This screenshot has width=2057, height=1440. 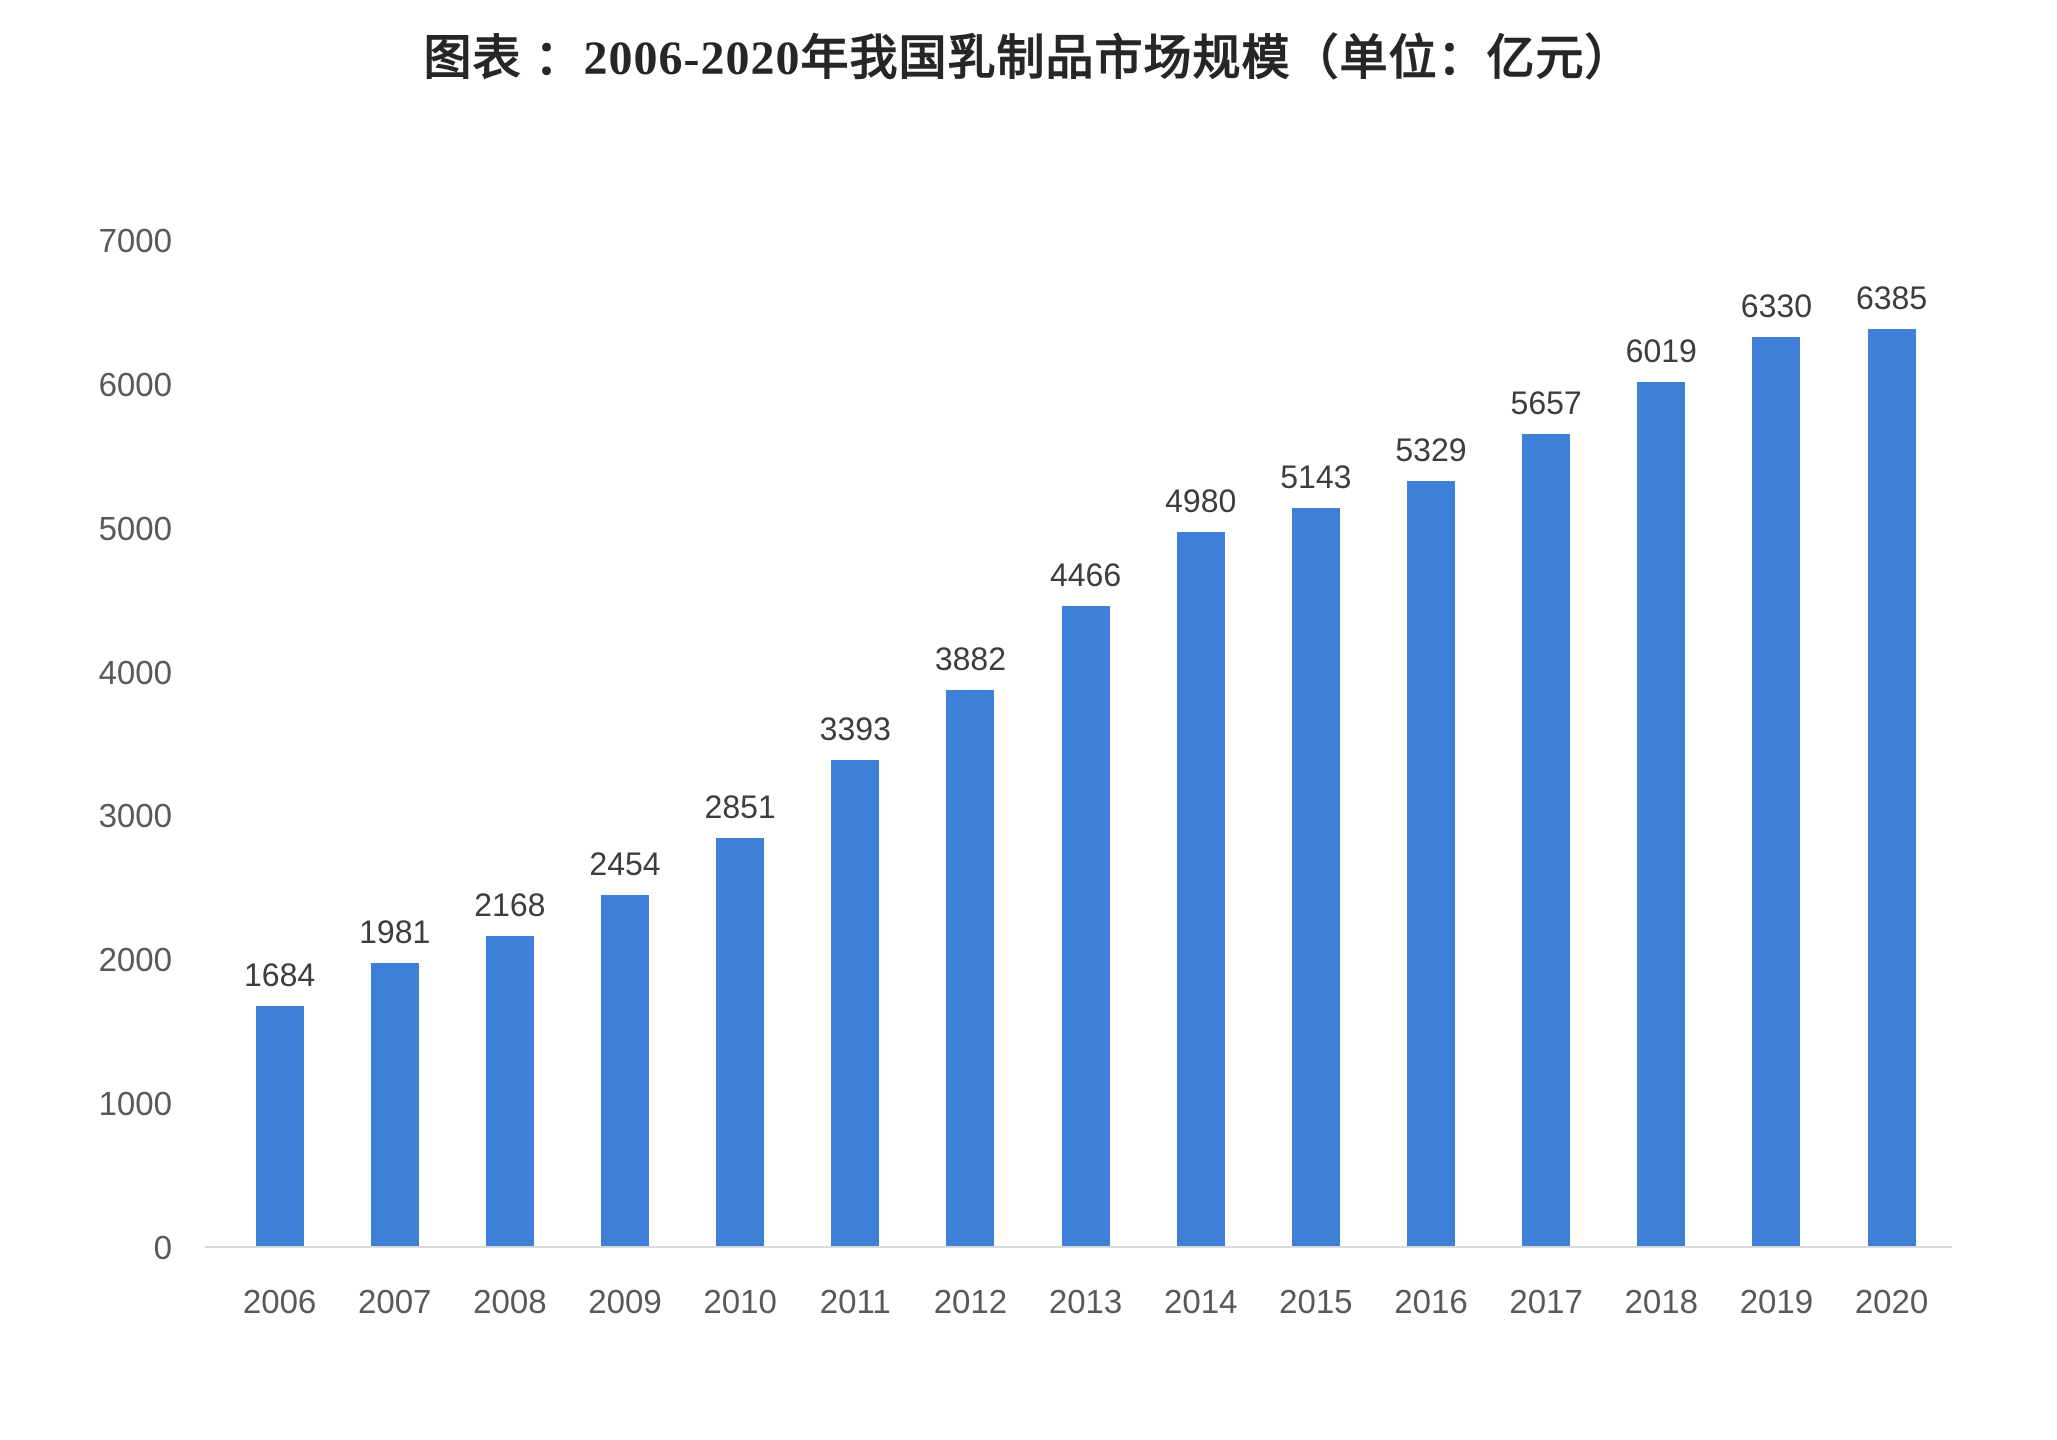 What do you see at coordinates (135, 816) in the screenshot?
I see `y-axis-tick-label: 3000` at bounding box center [135, 816].